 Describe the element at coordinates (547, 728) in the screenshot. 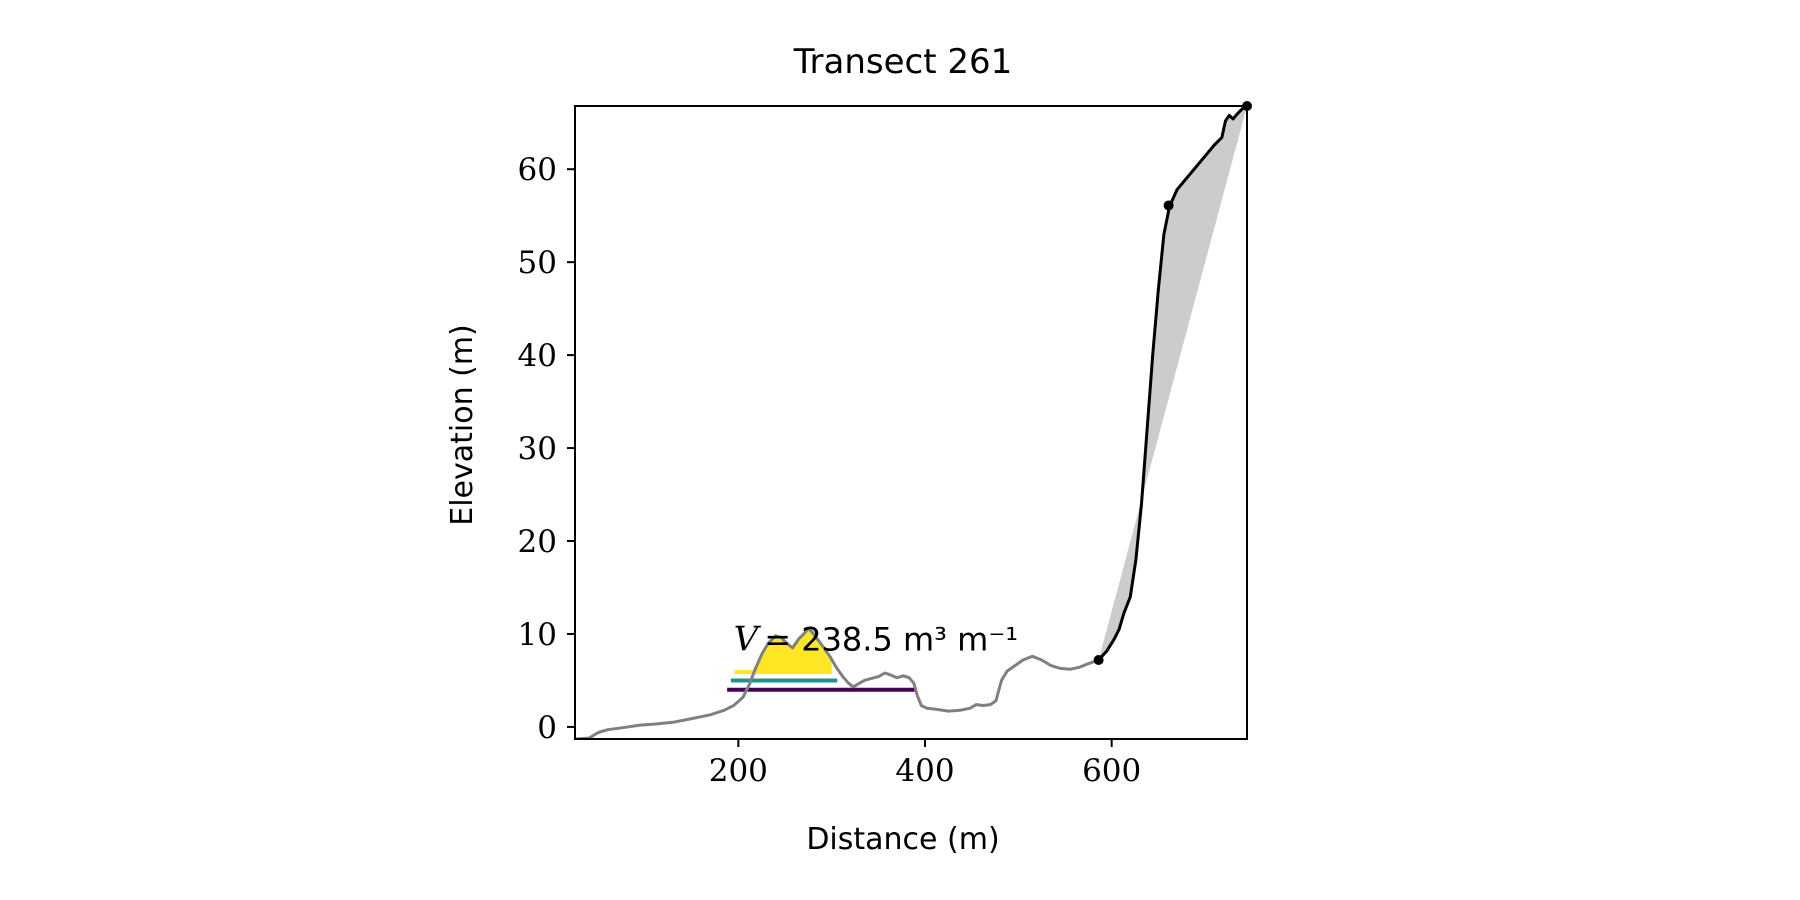

I see `y-tick-label-0: 0` at that location.